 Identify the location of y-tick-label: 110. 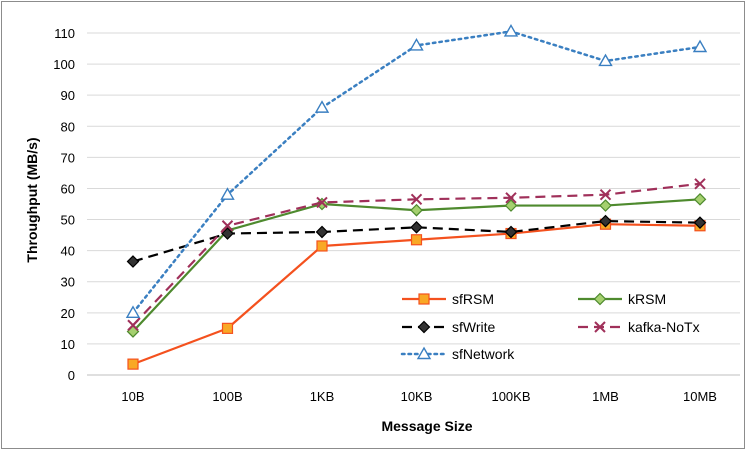
(64, 33).